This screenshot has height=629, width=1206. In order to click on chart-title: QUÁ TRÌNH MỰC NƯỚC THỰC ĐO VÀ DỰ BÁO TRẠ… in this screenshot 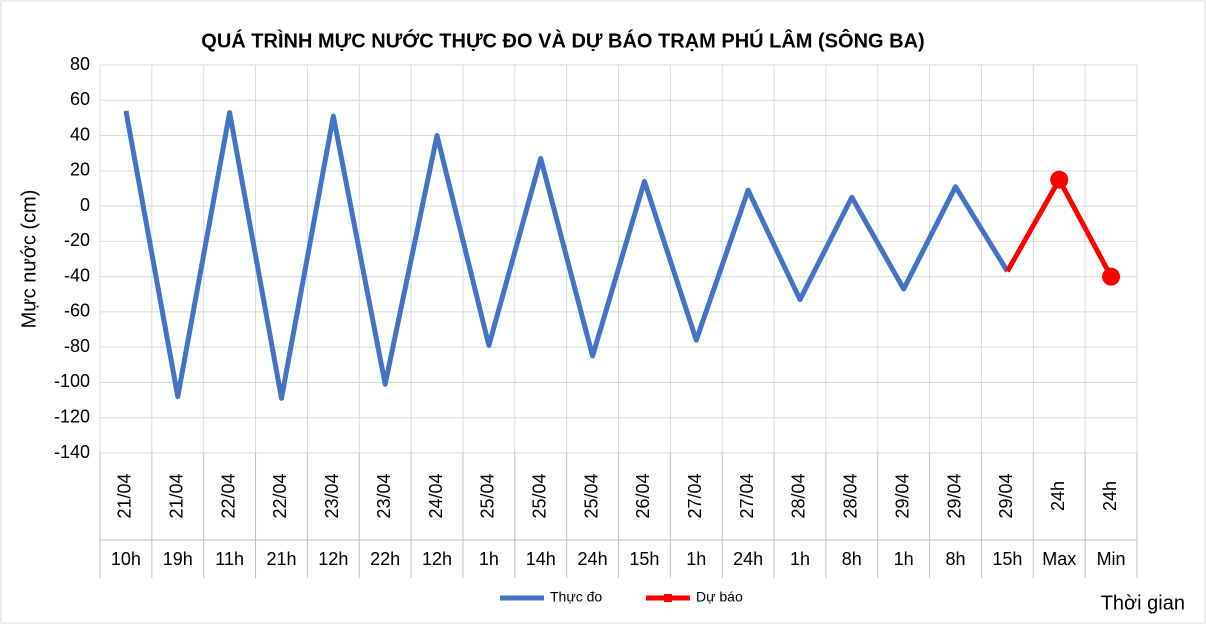, I will do `click(562, 40)`.